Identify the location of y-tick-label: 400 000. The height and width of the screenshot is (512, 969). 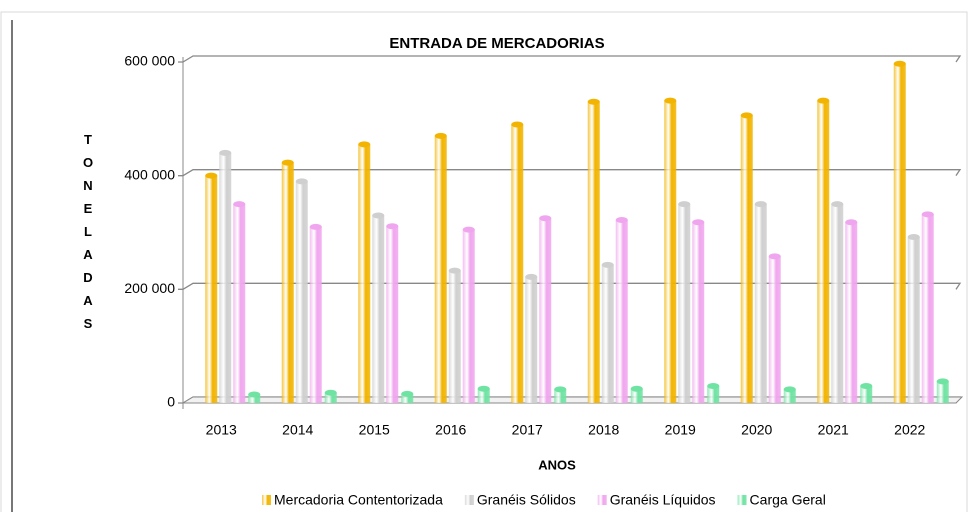
(149, 174).